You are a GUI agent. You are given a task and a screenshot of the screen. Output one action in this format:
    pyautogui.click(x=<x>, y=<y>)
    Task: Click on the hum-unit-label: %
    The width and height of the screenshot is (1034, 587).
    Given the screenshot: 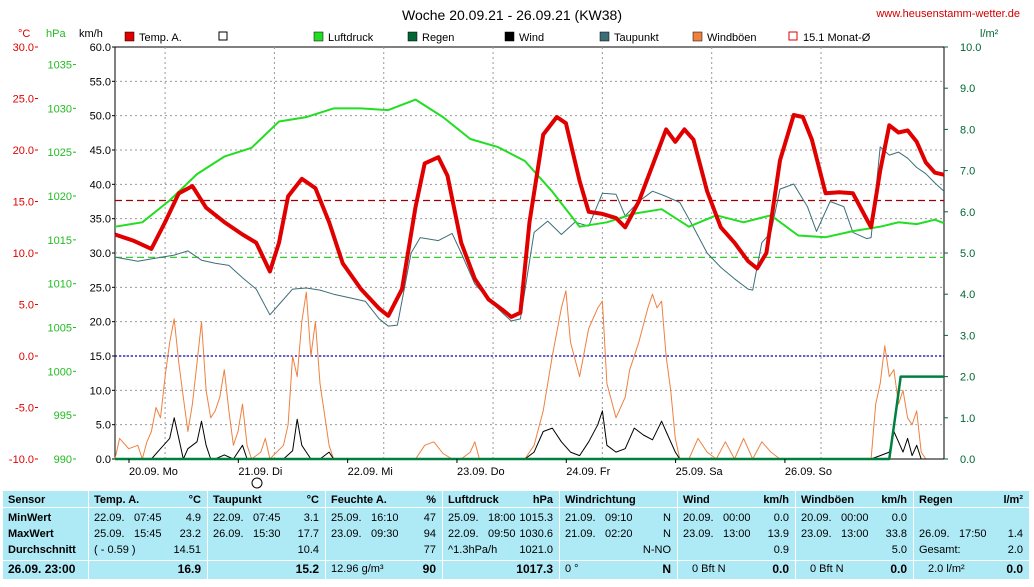 What is the action you would take?
    pyautogui.click(x=431, y=500)
    